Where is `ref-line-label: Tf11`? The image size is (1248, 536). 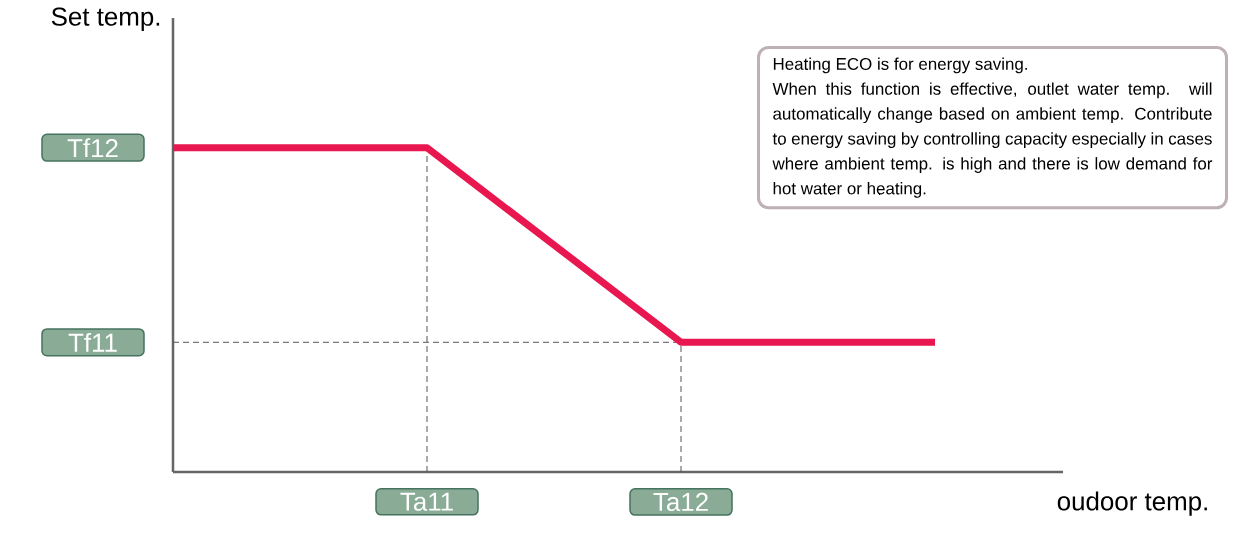 ref-line-label: Tf11 is located at coordinates (92, 342).